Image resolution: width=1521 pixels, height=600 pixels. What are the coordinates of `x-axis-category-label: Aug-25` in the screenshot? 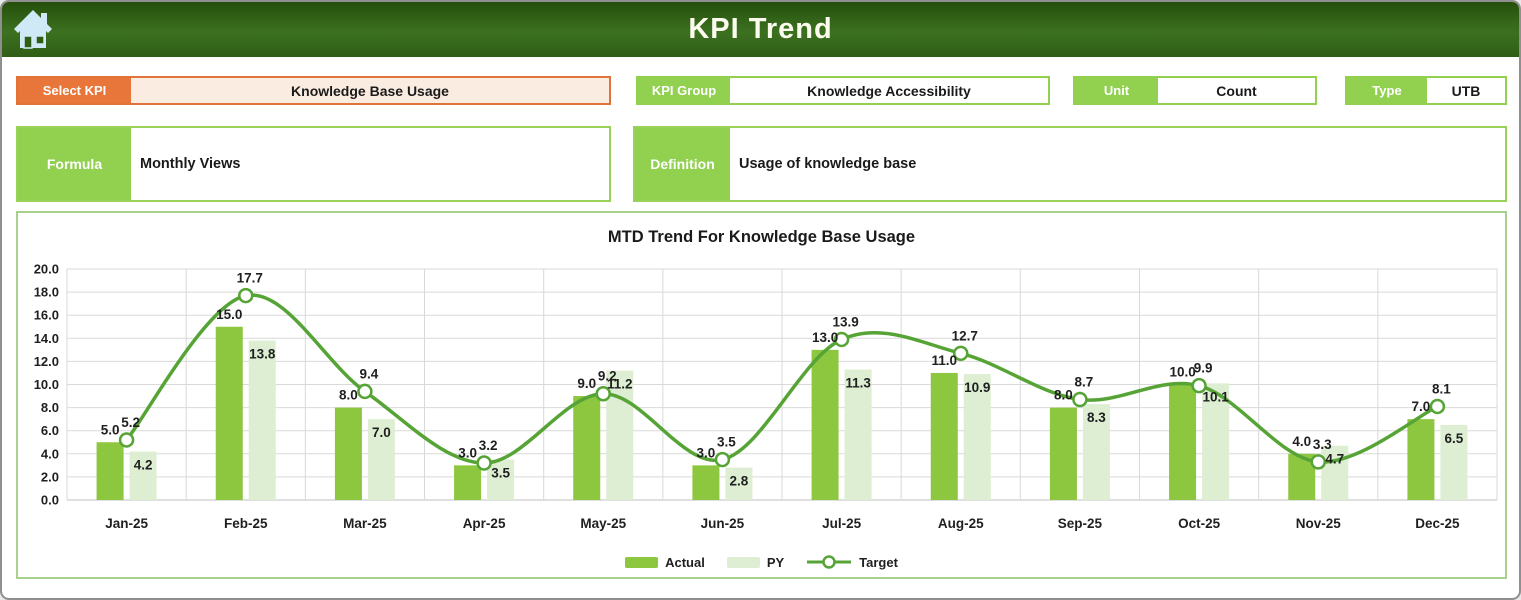 It's located at (961, 523).